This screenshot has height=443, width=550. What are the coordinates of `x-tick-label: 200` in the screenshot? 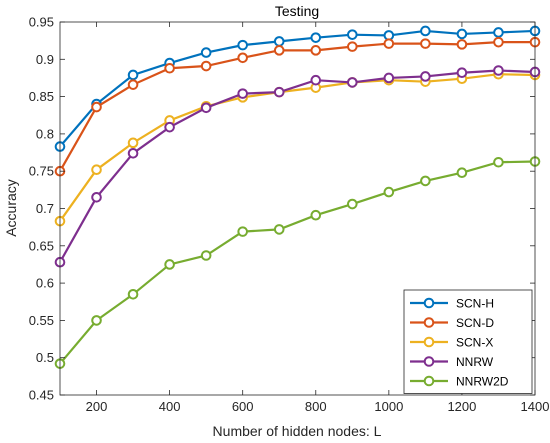 It's located at (97, 406).